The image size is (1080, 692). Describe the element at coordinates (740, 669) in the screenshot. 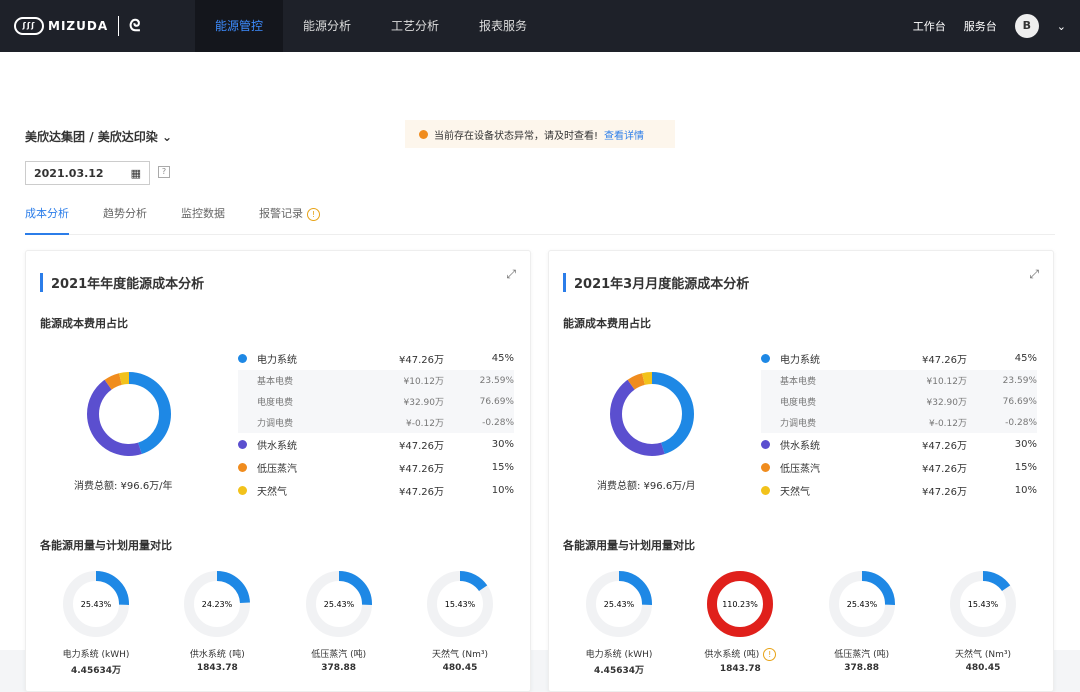

I see `gauge-value: 1843.78` at that location.